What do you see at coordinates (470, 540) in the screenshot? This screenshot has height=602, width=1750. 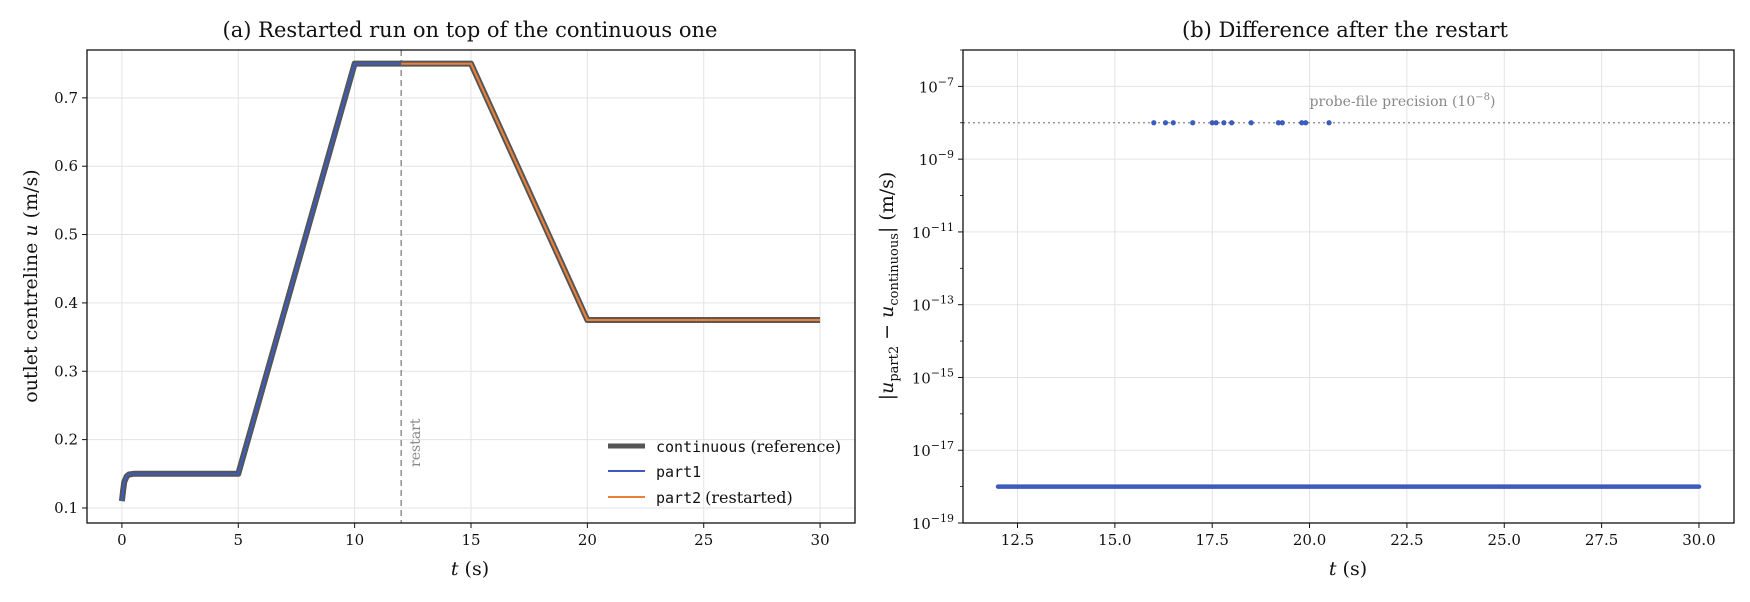 I see `tick-label-x: 15` at bounding box center [470, 540].